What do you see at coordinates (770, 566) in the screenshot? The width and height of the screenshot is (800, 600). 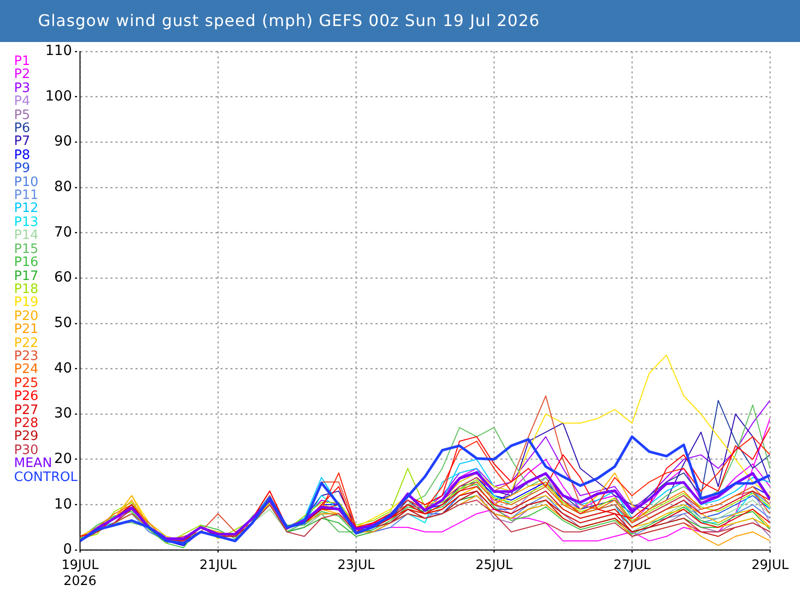 I see `x-tick-label: 29JUL` at bounding box center [770, 566].